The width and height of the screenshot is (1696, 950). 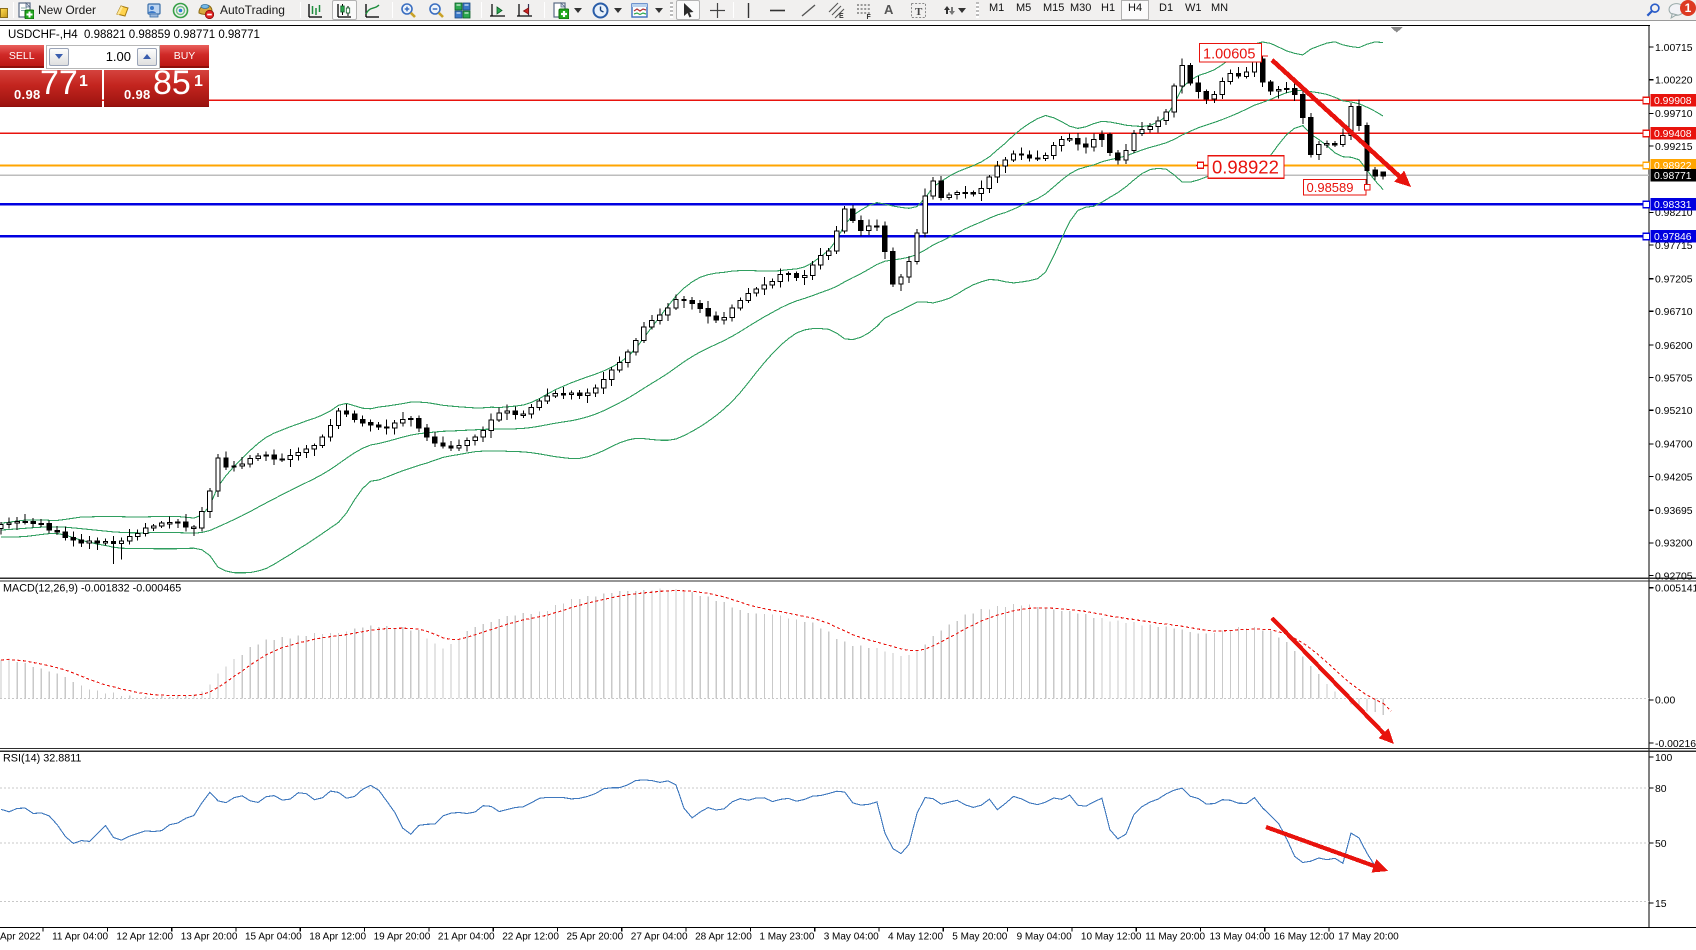 What do you see at coordinates (1674, 576) in the screenshot?
I see `svg-text: 0.92705` at bounding box center [1674, 576].